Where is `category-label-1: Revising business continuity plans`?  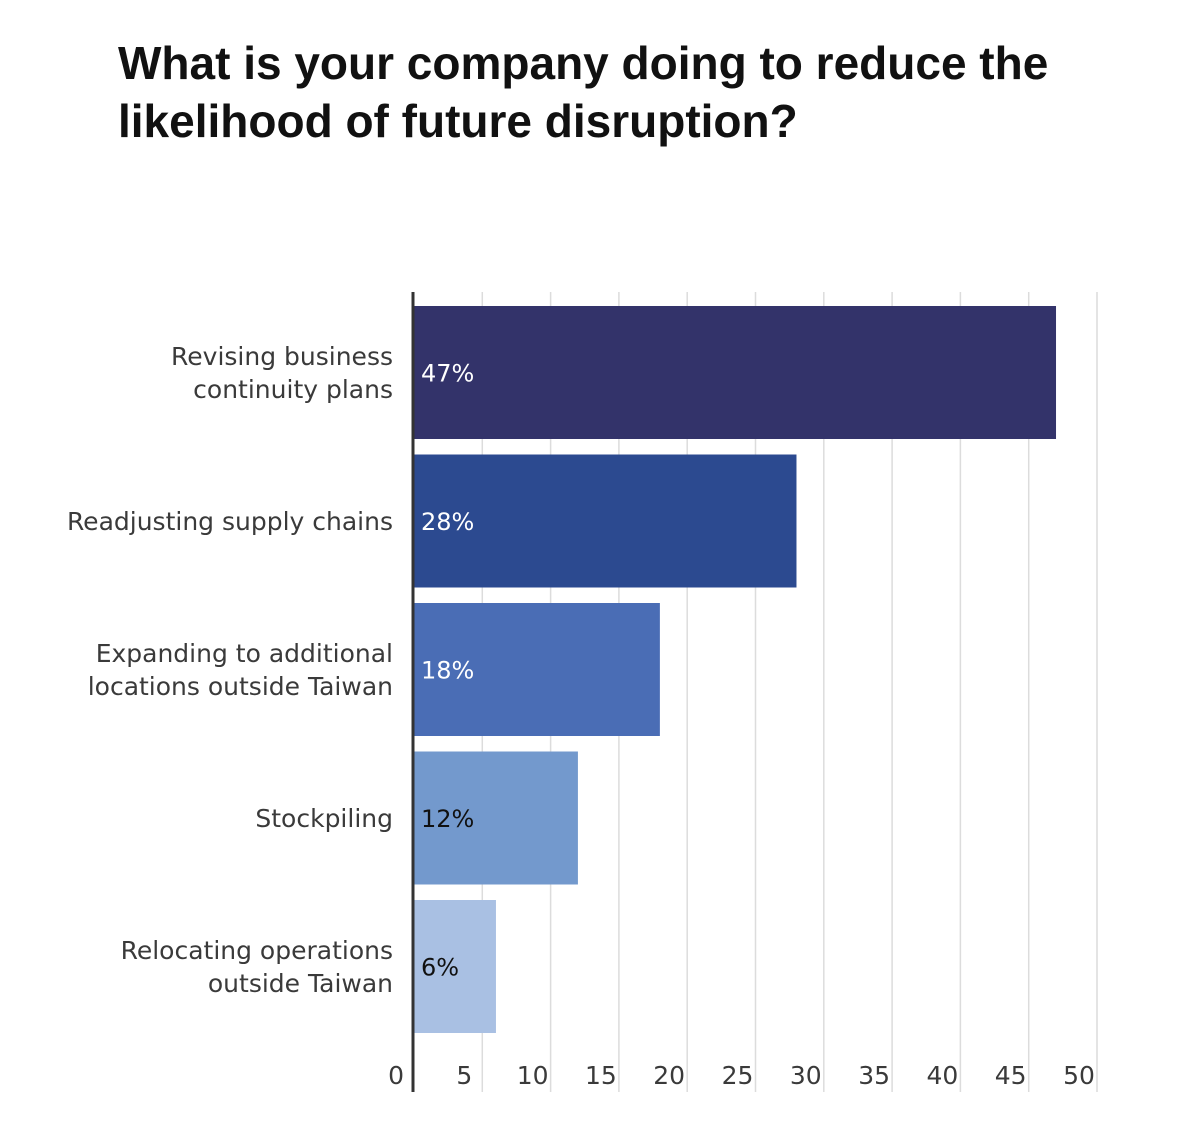
category-label-1: Revising business continuity plans is located at coordinates (282, 373).